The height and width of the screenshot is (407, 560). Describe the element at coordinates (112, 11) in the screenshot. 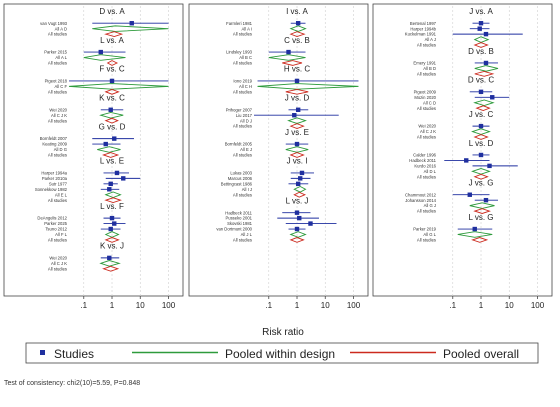

I see `comparison-label: D vs. A` at that location.